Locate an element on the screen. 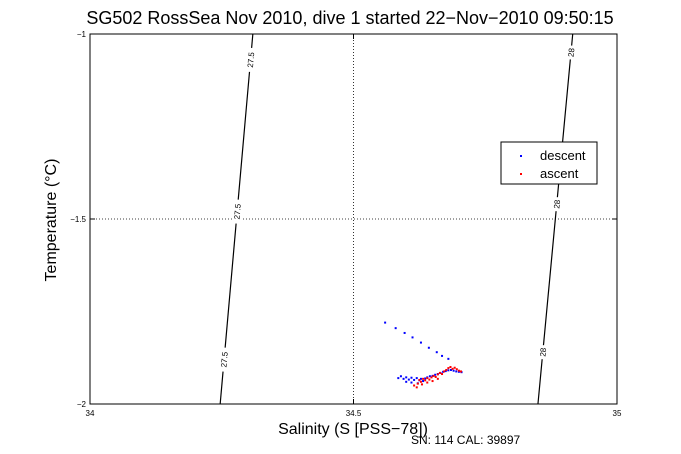 Image resolution: width=681 pixels, height=454 pixels. legend: descent ascent is located at coordinates (549, 163).